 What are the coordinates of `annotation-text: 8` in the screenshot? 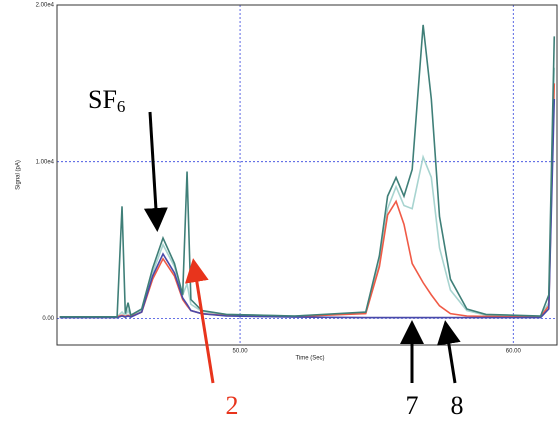 It's located at (457, 405).